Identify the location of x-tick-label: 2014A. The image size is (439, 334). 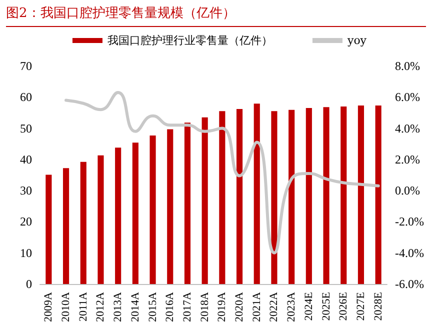
(135, 307).